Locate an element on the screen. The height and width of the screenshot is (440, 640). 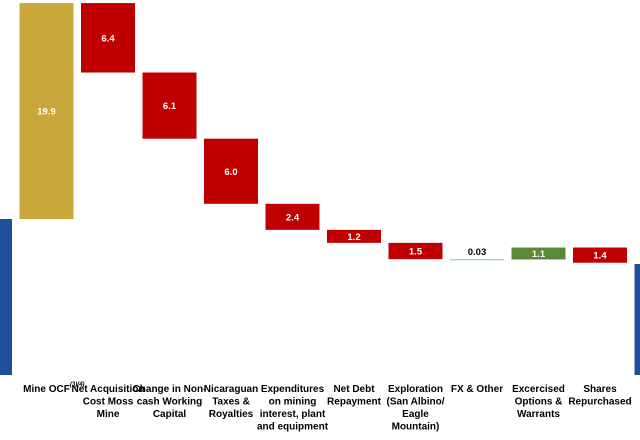
category-label: Excercised Options & Warrants is located at coordinates (538, 402).